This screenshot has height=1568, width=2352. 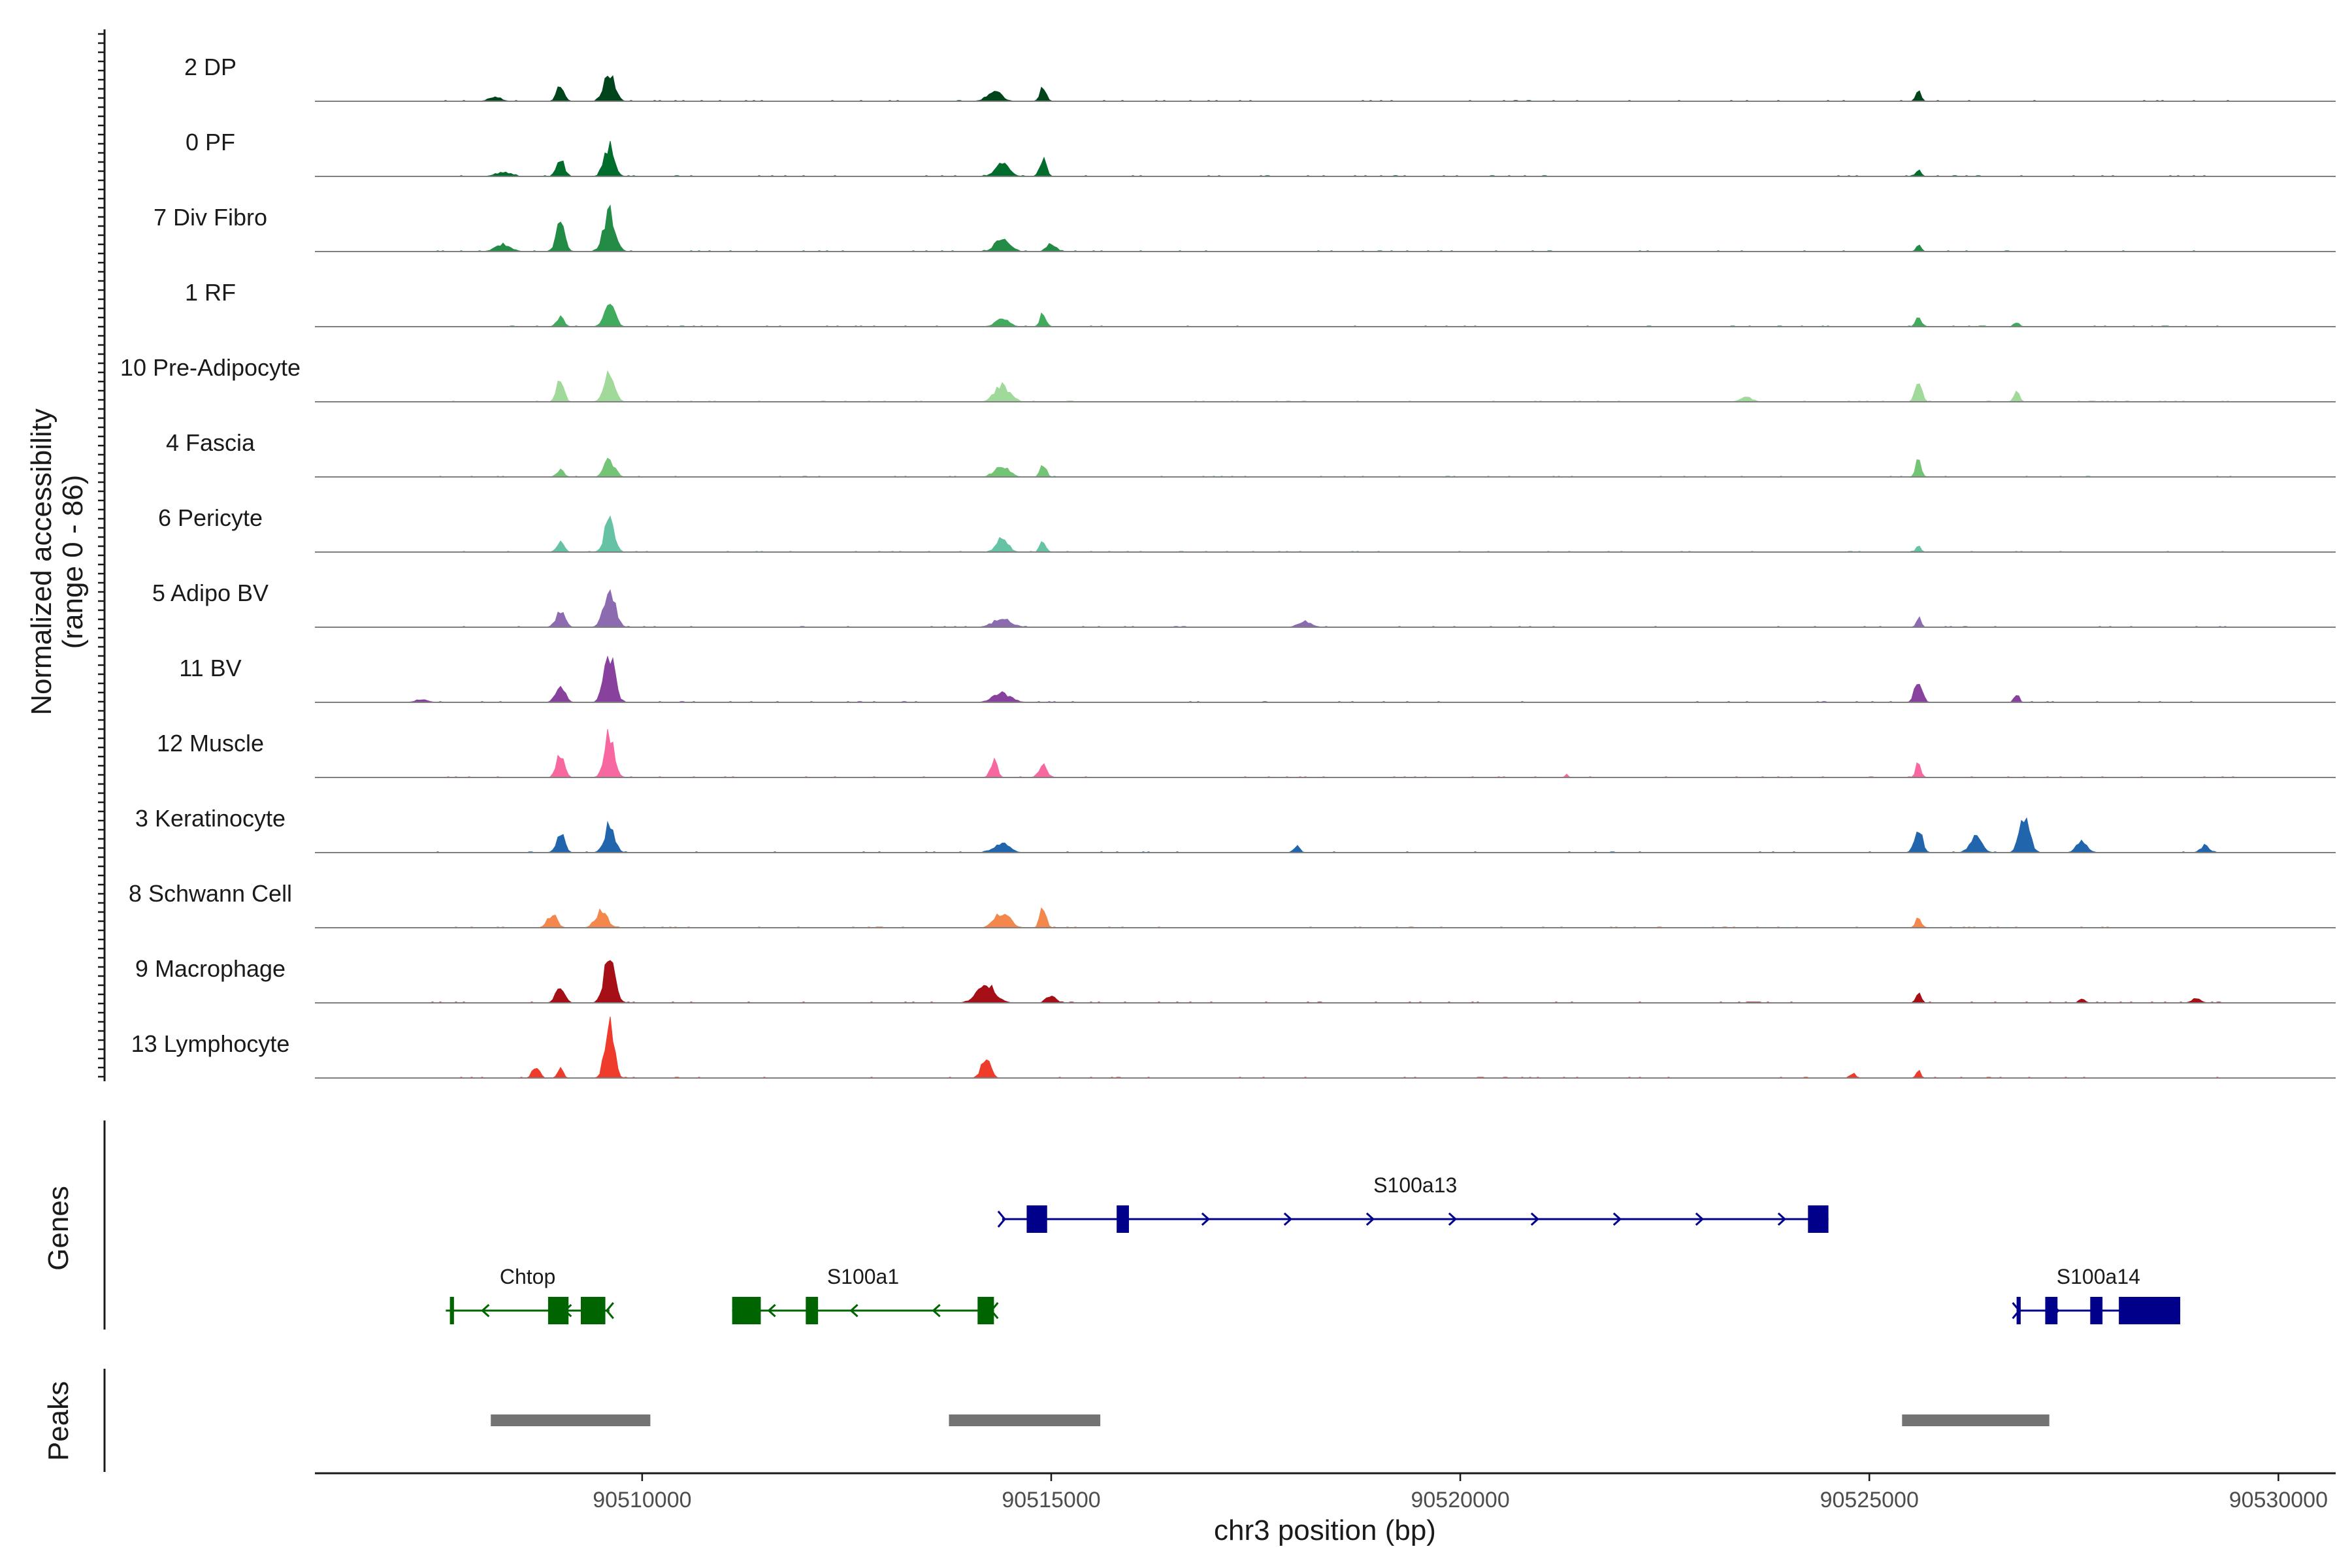 What do you see at coordinates (210, 367) in the screenshot?
I see `track-label: 10 Pre-Adipocyte` at bounding box center [210, 367].